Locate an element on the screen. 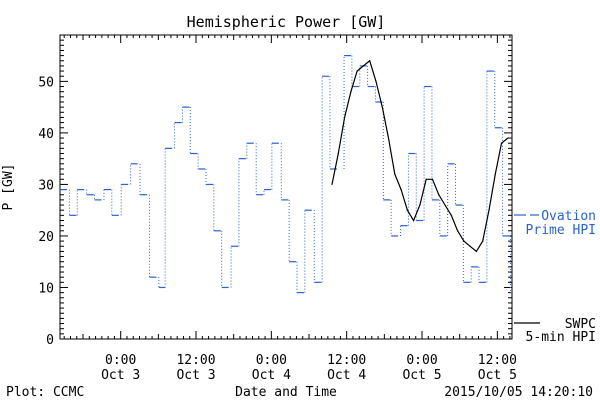 This screenshot has width=600, height=400. legend-ovation-label-line1: Ovation is located at coordinates (568, 216).